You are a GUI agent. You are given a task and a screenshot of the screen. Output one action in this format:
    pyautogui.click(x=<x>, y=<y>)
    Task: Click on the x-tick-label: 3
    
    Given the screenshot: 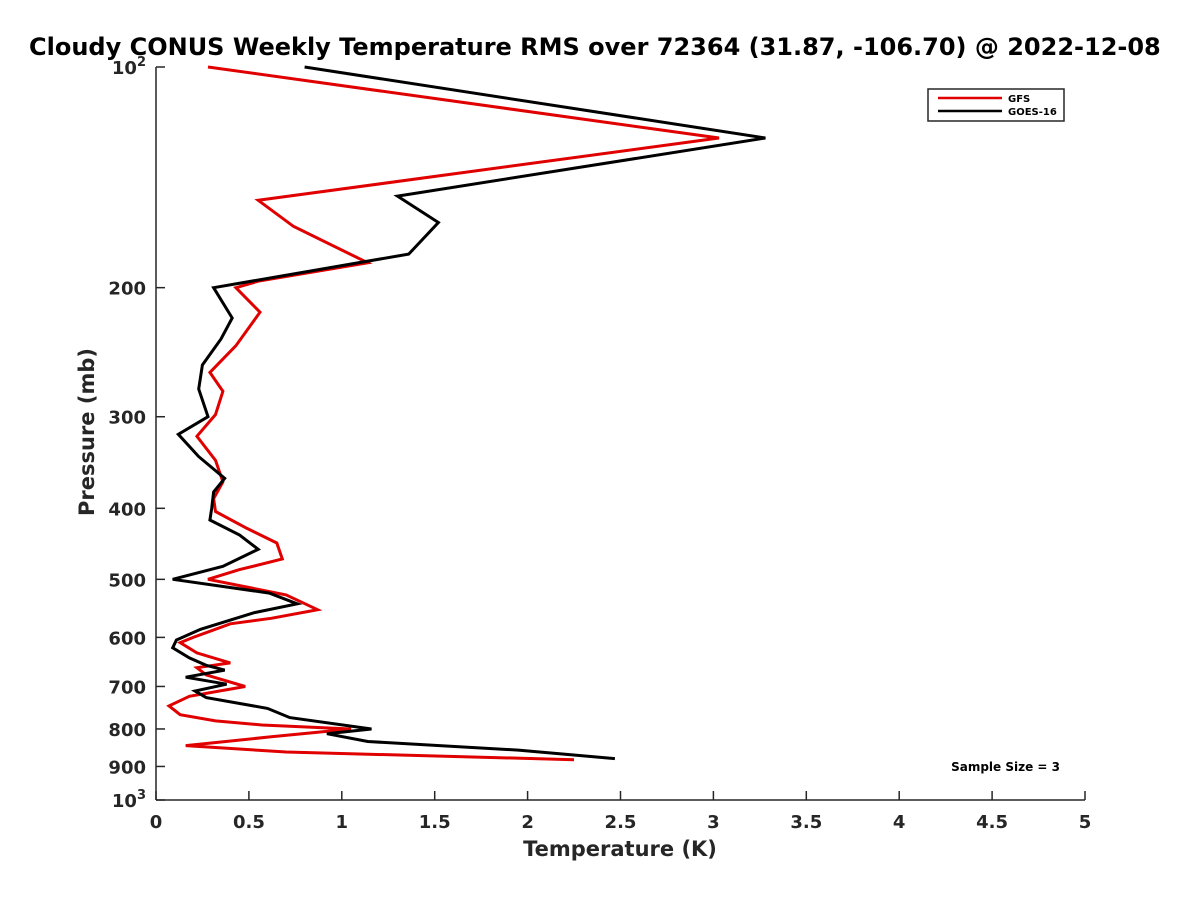 What is the action you would take?
    pyautogui.click(x=713, y=822)
    